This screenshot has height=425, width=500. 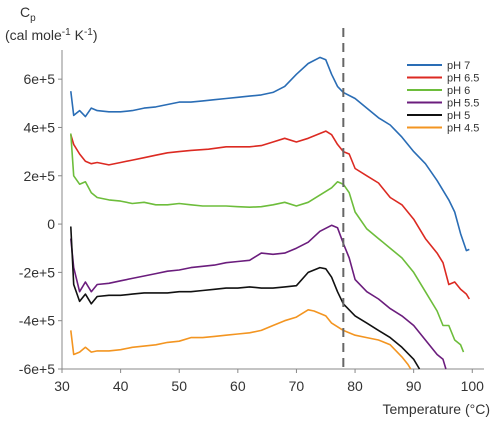 What do you see at coordinates (458, 66) in the screenshot?
I see `legend-label: pH 7` at bounding box center [458, 66].